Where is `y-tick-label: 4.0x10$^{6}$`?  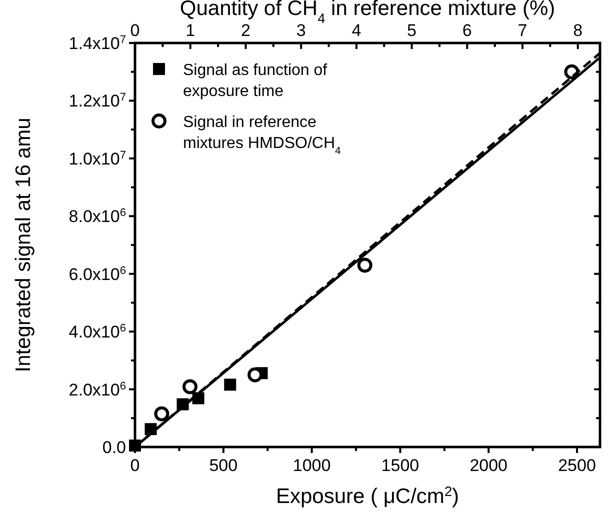
y-tick-label: 4.0x10$^{6}$ is located at coordinates (97, 332).